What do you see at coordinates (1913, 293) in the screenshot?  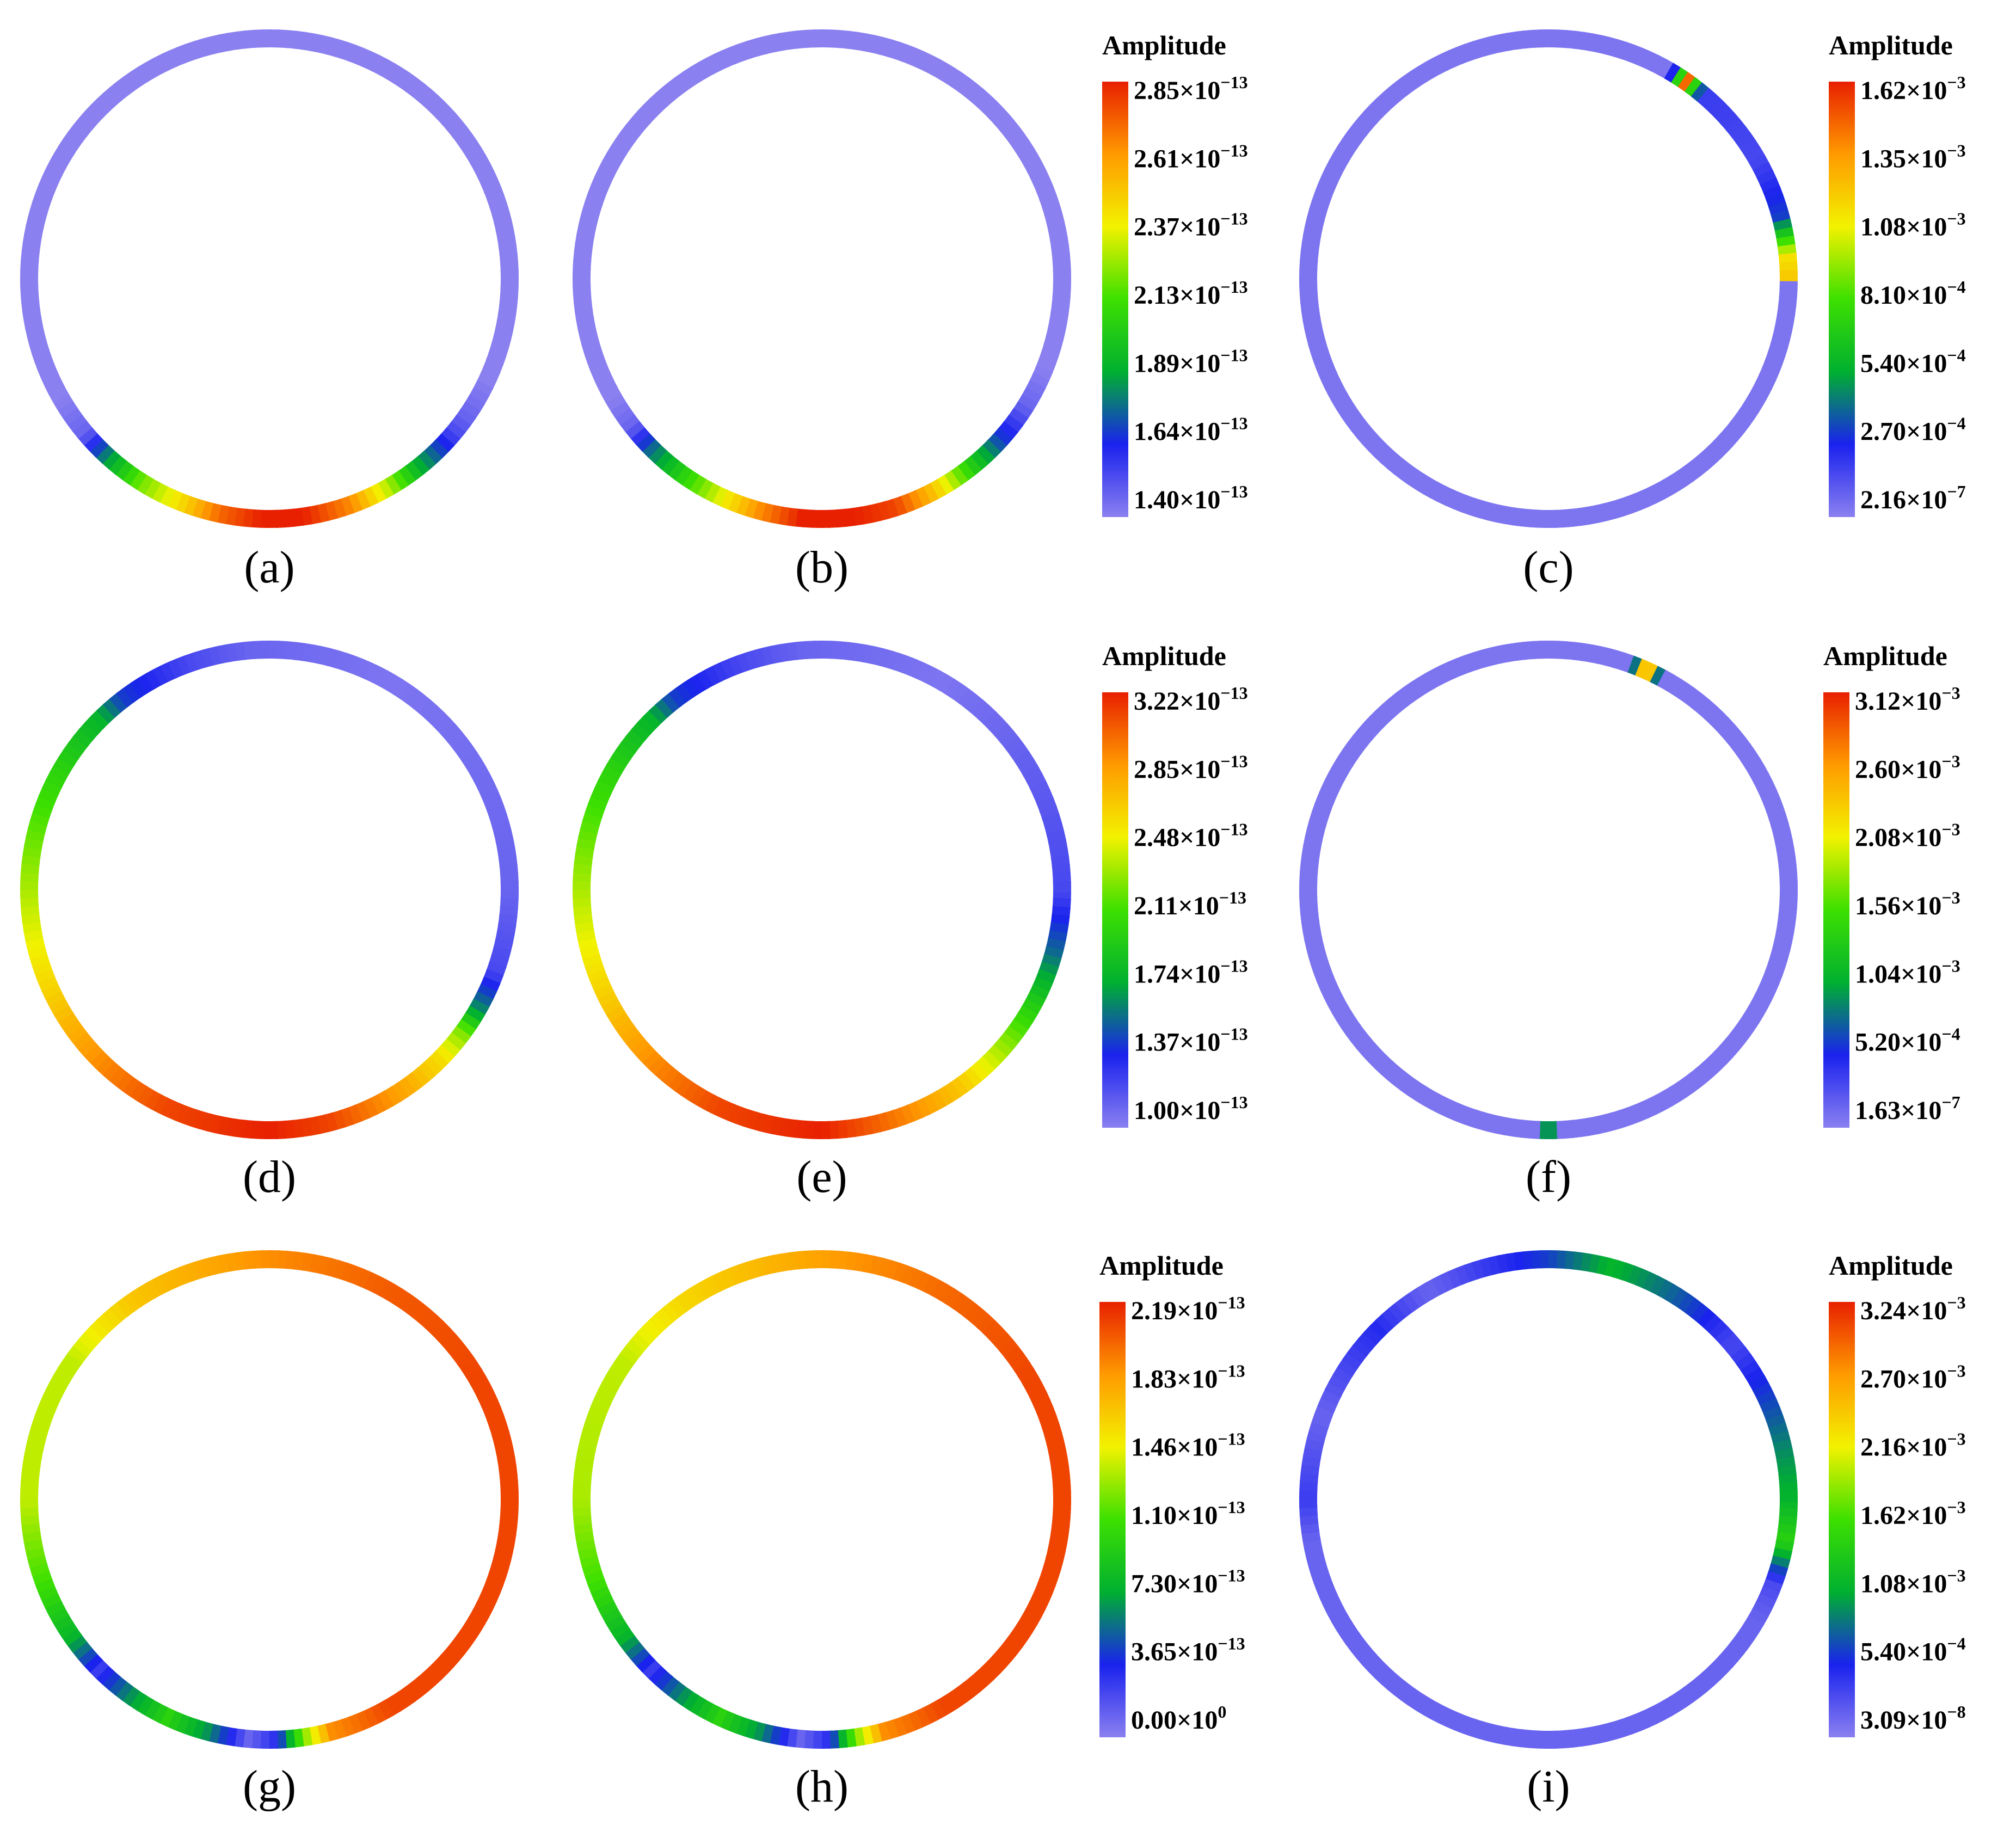 I see `colorbar-tick-label: 8.10×10⁻⁴` at bounding box center [1913, 293].